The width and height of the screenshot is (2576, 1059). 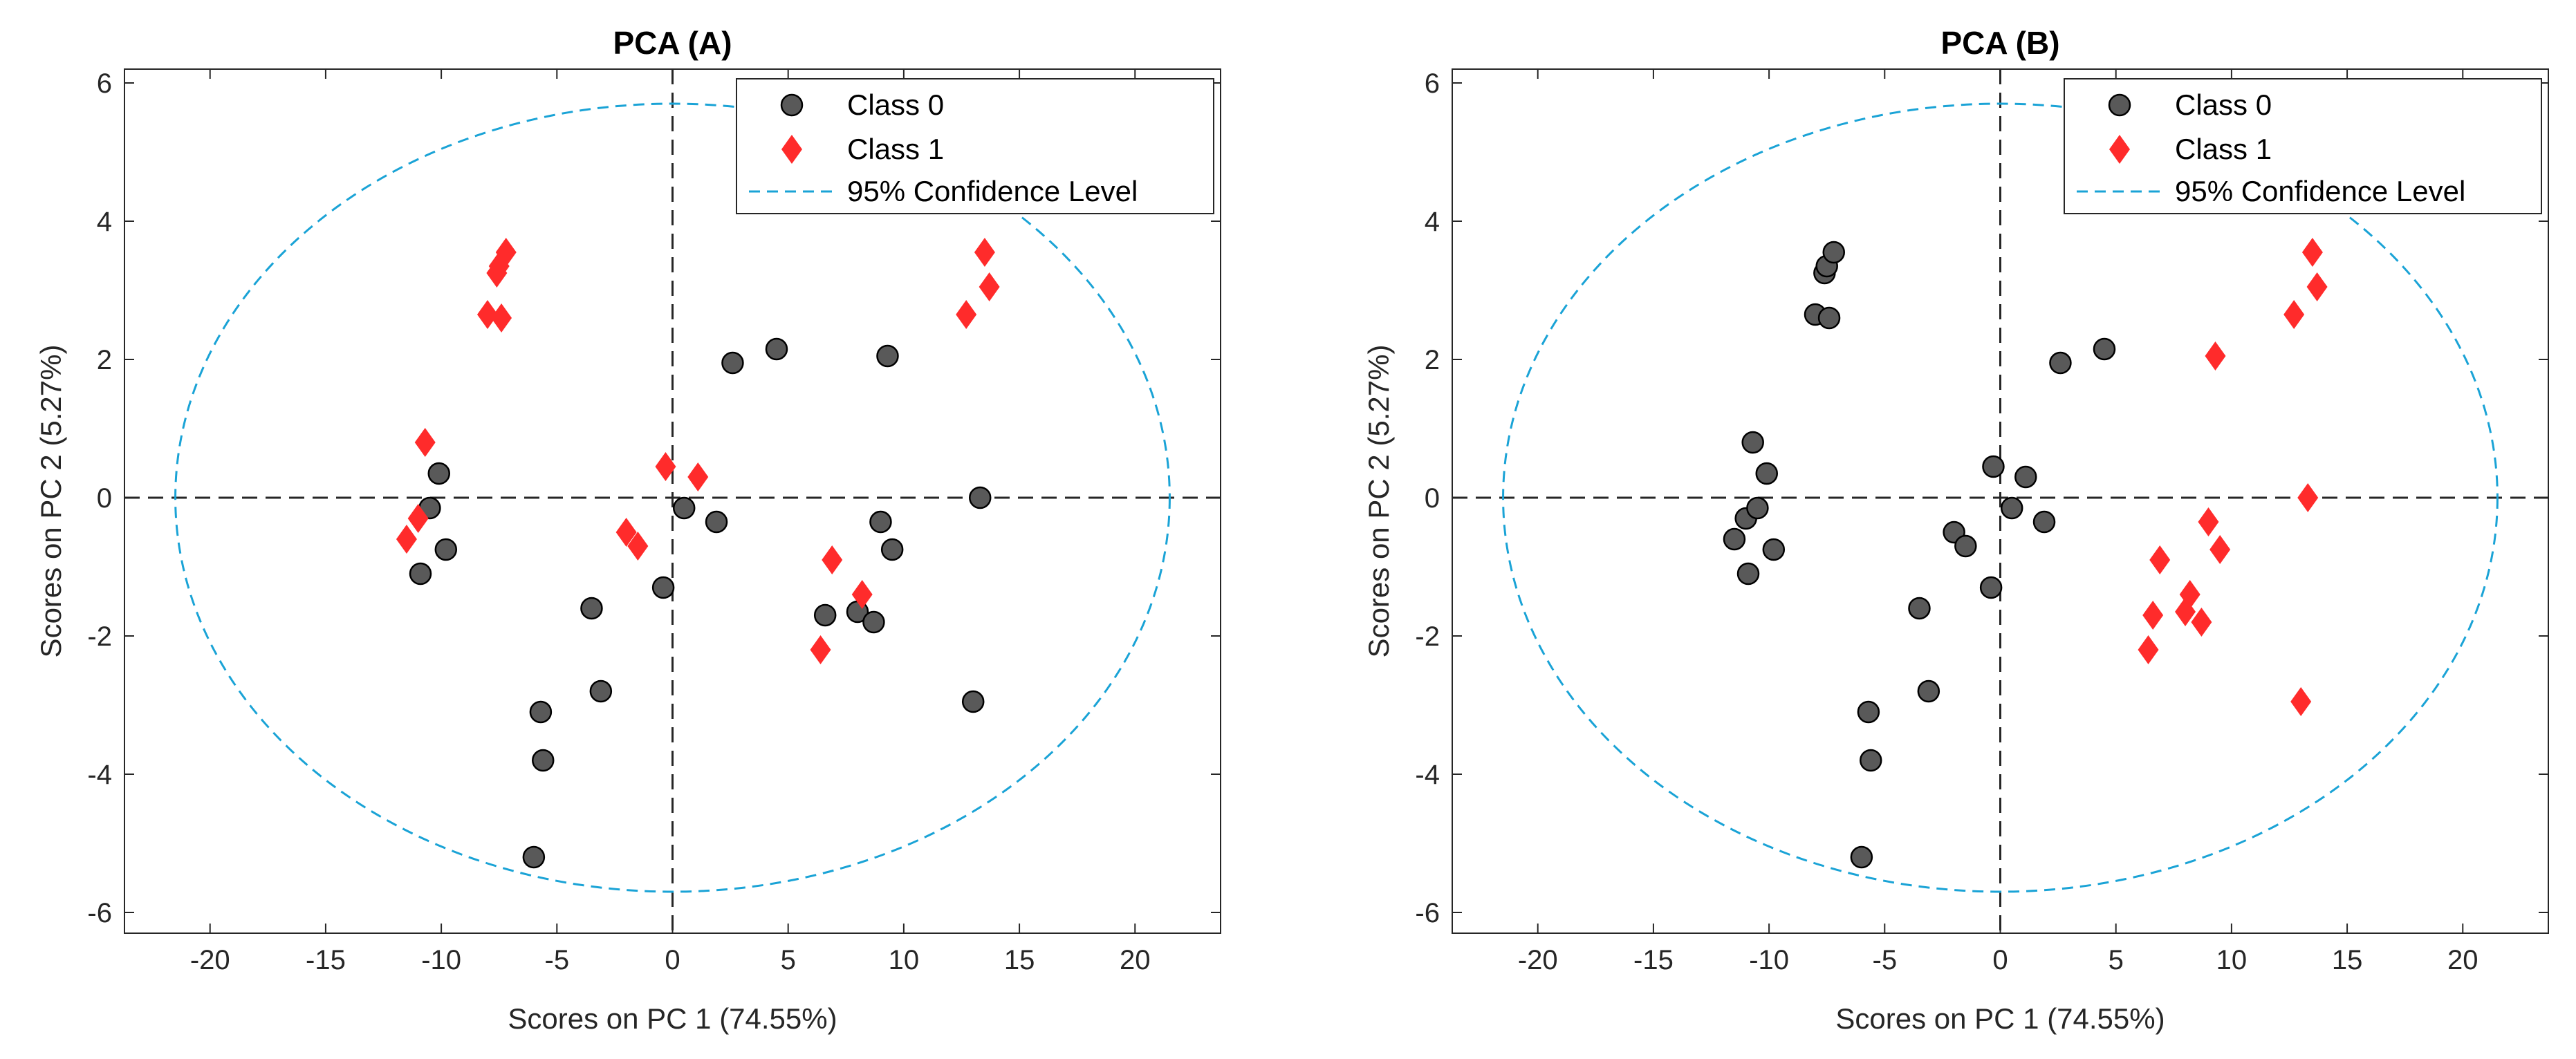 What do you see at coordinates (100, 913) in the screenshot?
I see `y-tick-label: -6` at bounding box center [100, 913].